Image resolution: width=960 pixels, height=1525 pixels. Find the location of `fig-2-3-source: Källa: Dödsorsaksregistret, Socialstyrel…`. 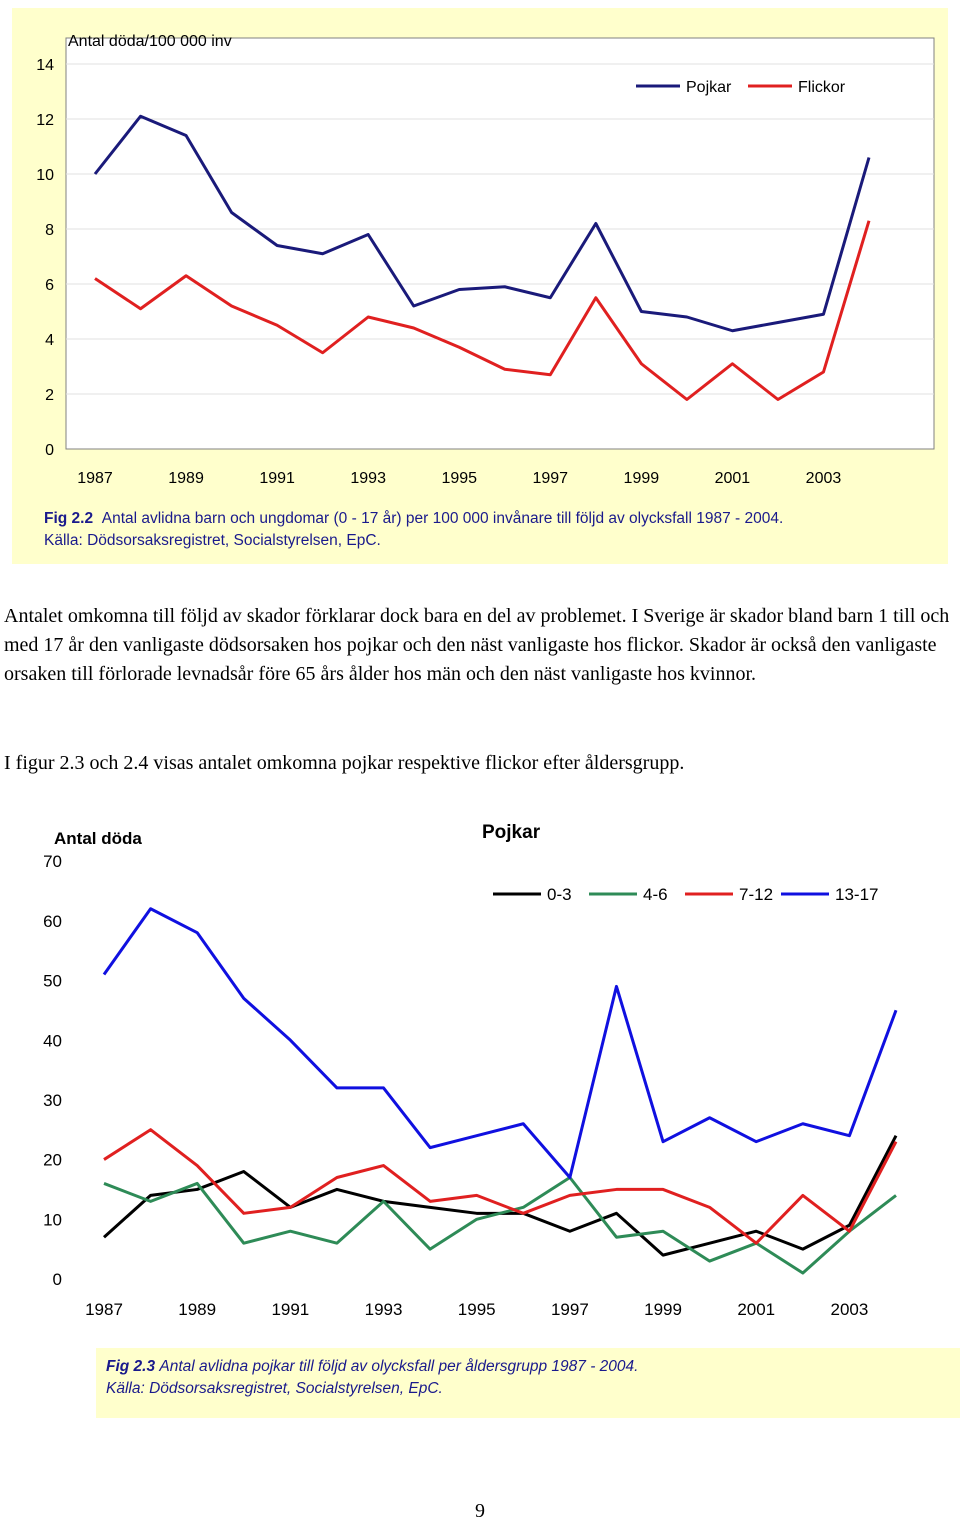

fig-2-3-source: Källa: Dödsorsaksregistret, Socialstyrel… is located at coordinates (274, 1388).